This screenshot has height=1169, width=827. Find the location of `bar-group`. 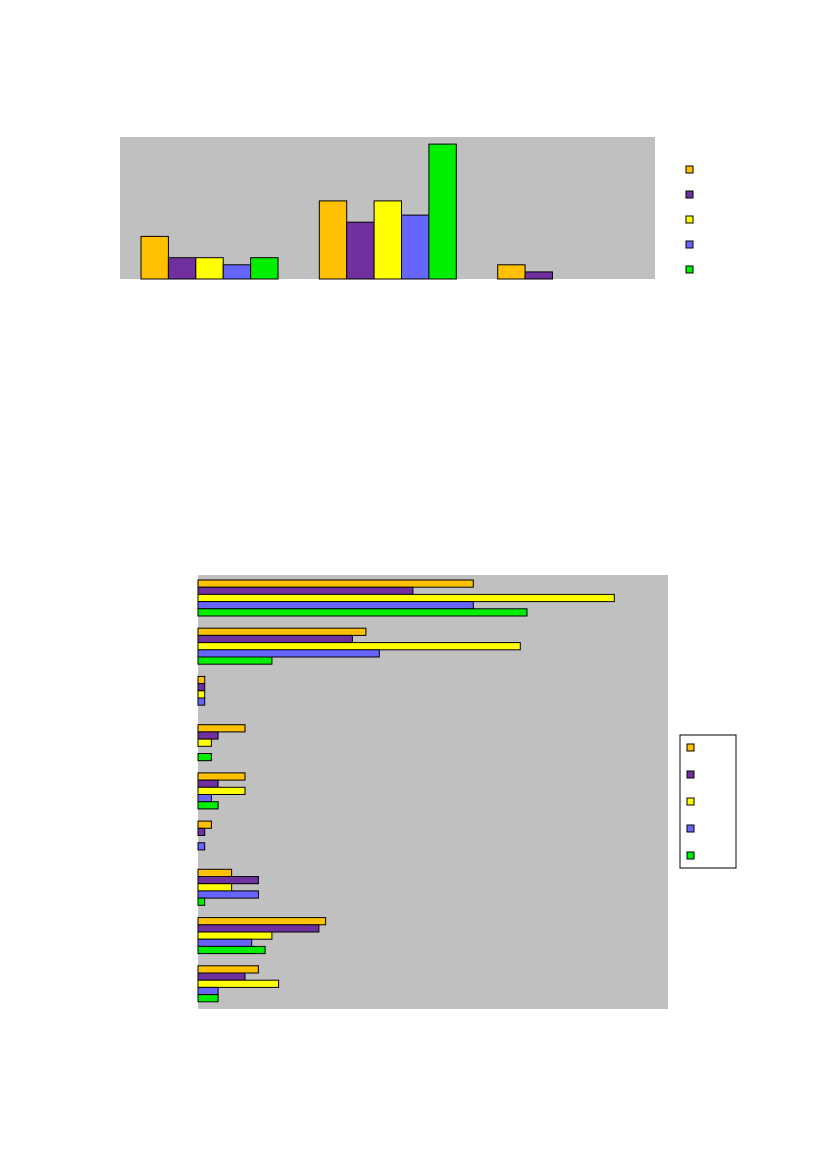

bar-group is located at coordinates (346, 211).